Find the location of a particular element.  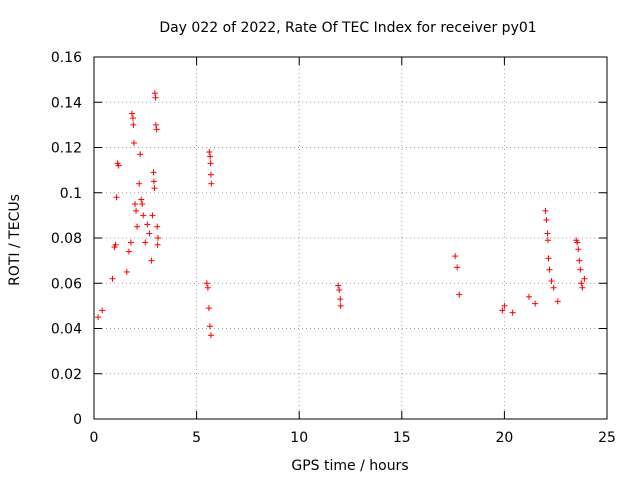

y-tick-label: 0.04 is located at coordinates (66, 330).